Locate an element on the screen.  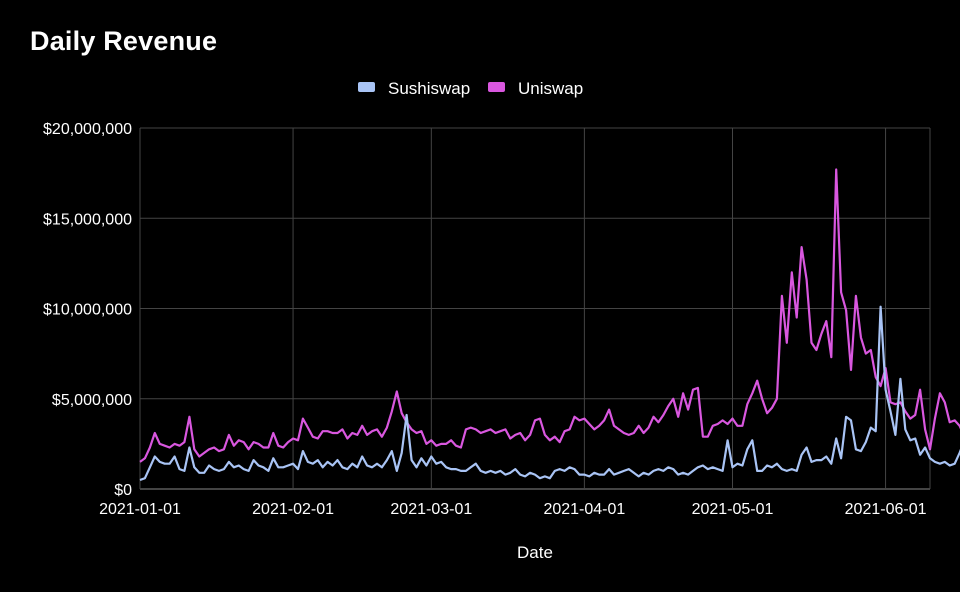
legend-label: Sushiswap is located at coordinates (429, 88).